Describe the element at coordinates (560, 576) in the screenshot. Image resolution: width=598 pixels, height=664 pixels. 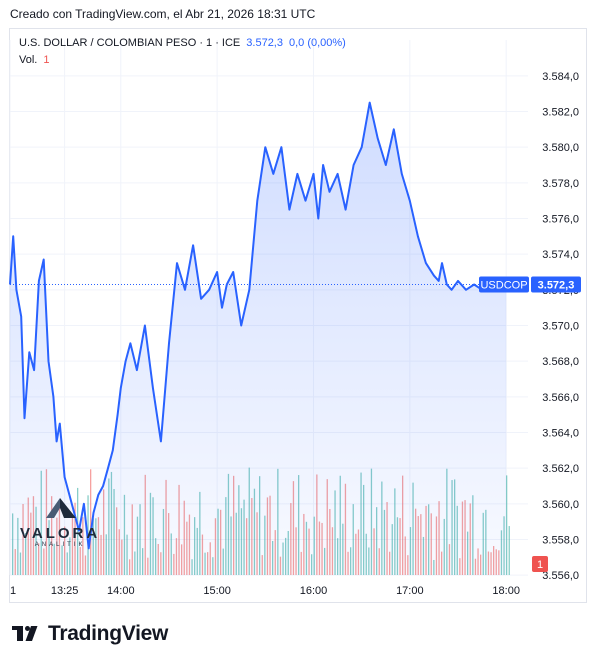
I see `y-tick-label: 3.556,0` at that location.